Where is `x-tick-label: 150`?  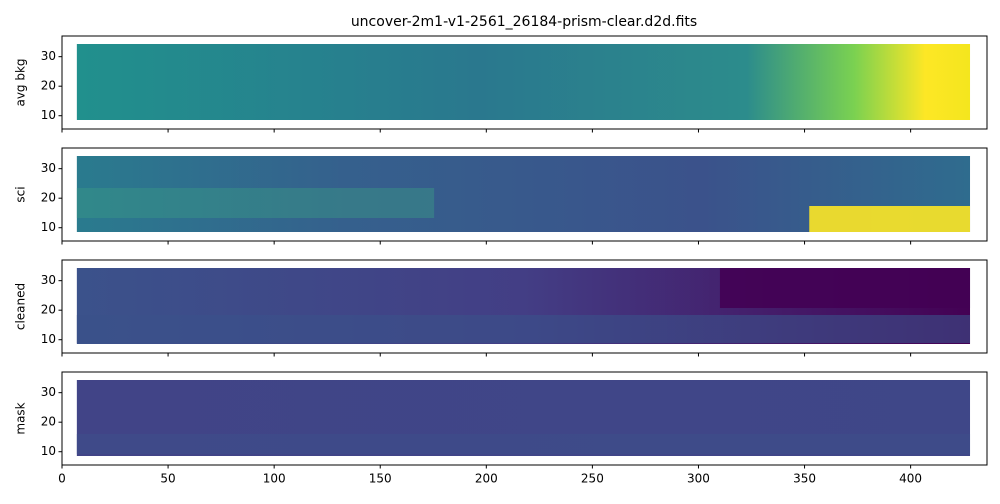 x-tick-label: 150 is located at coordinates (380, 479).